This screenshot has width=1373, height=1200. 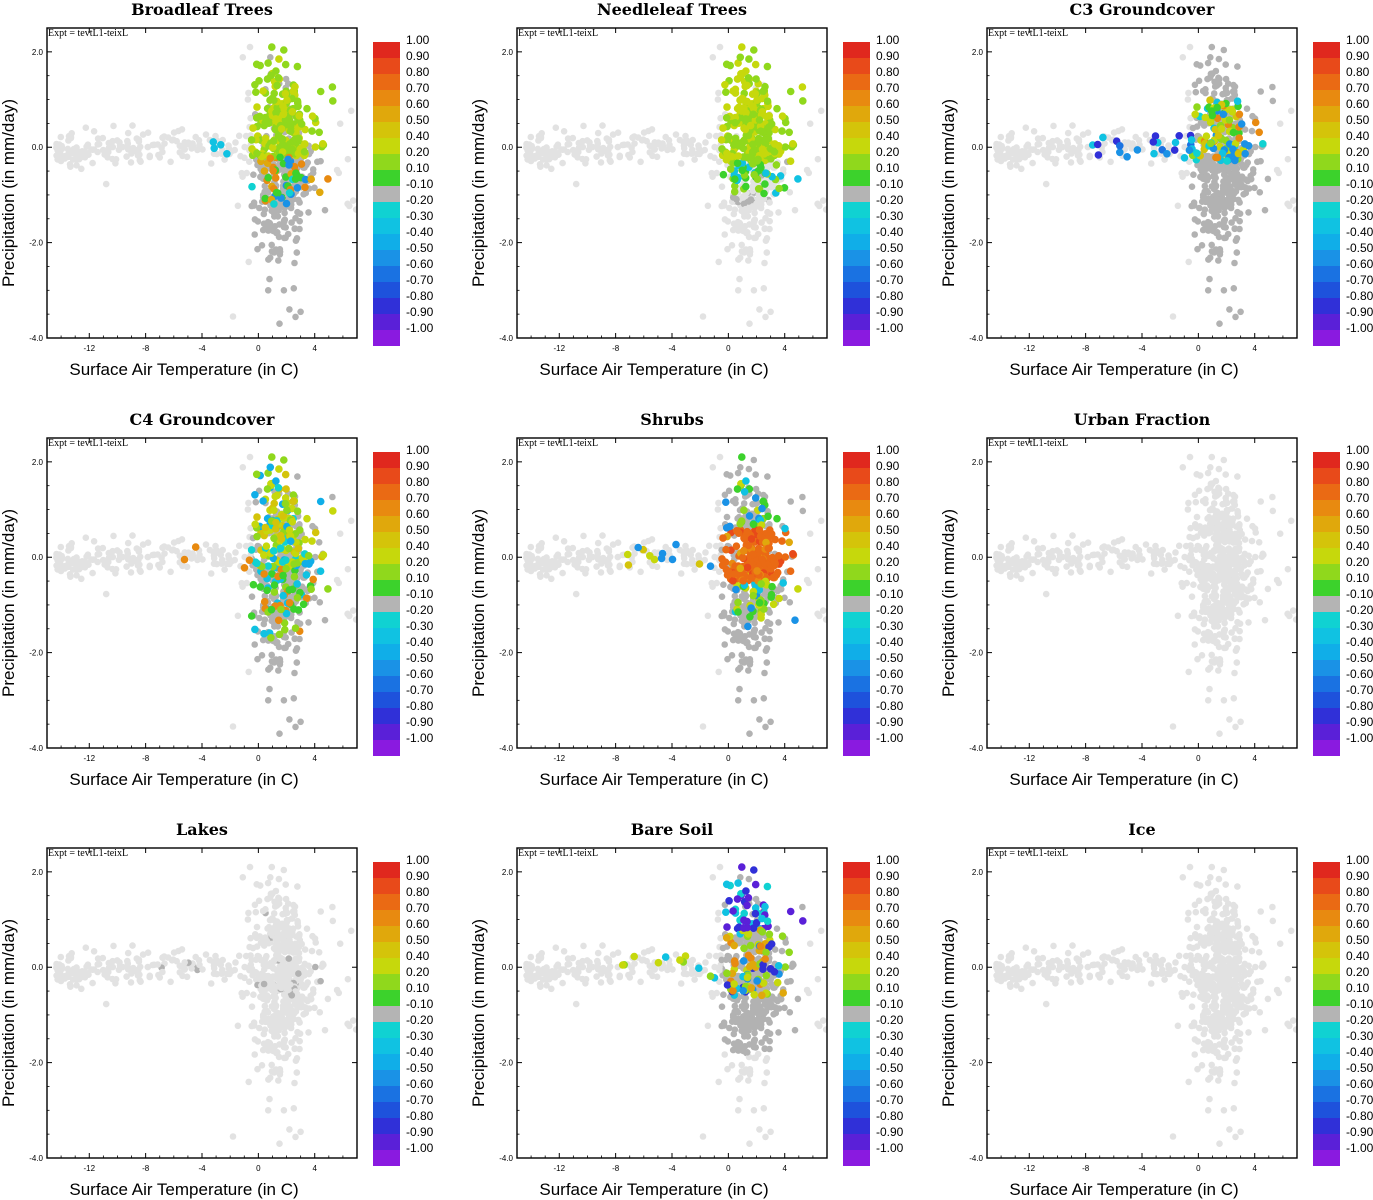 I want to click on colorbar-label: 0.90, so click(x=888, y=56).